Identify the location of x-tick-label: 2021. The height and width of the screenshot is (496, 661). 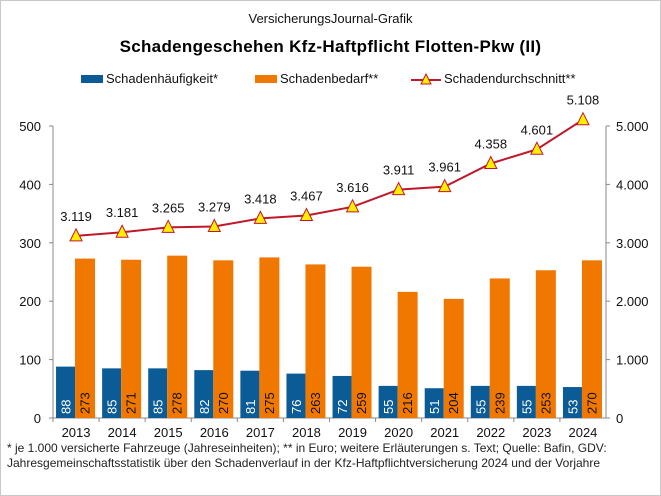
(444, 432).